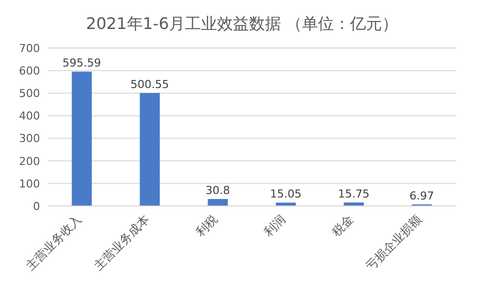  I want to click on data-label: 15.75, so click(354, 193).